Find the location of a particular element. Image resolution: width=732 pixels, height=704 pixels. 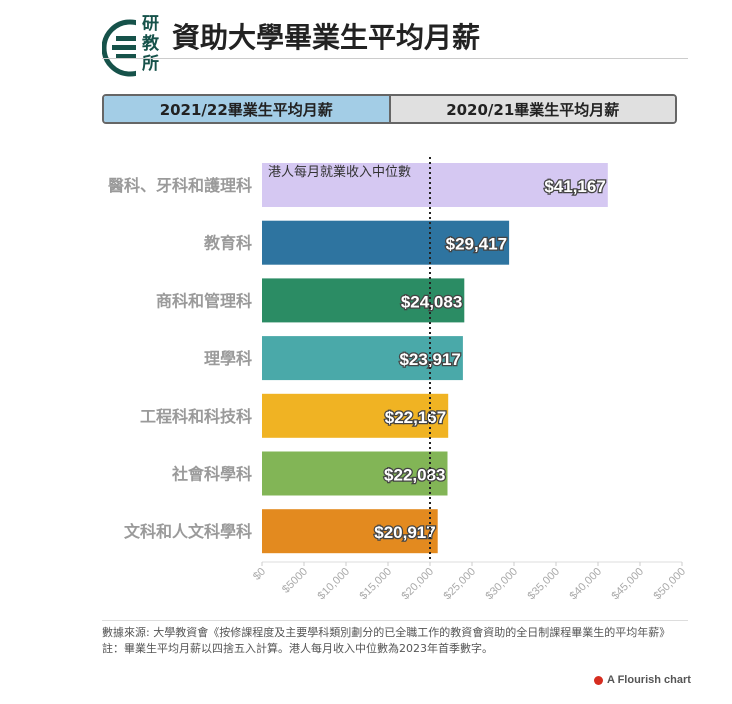

logo-char-2: 教 is located at coordinates (150, 44).